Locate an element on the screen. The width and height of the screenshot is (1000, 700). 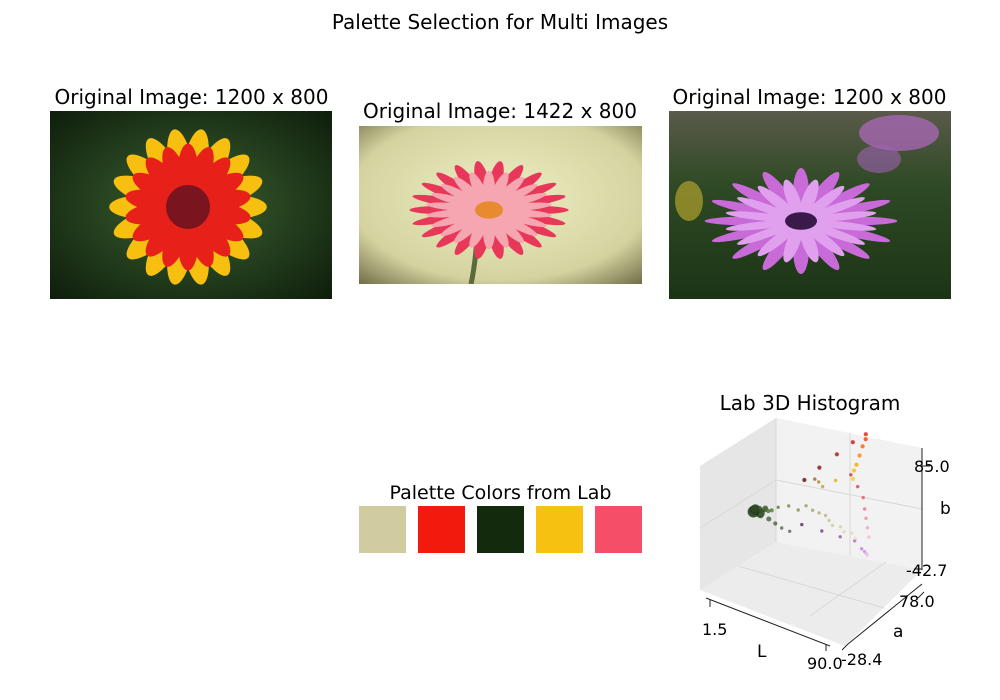
zinnia-flower-image is located at coordinates (191, 205).